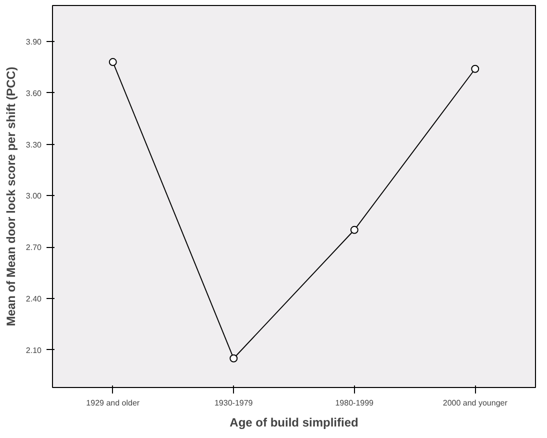 This screenshot has width=547, height=438. What do you see at coordinates (475, 403) in the screenshot?
I see `x-tick-label: 2000 and younger` at bounding box center [475, 403].